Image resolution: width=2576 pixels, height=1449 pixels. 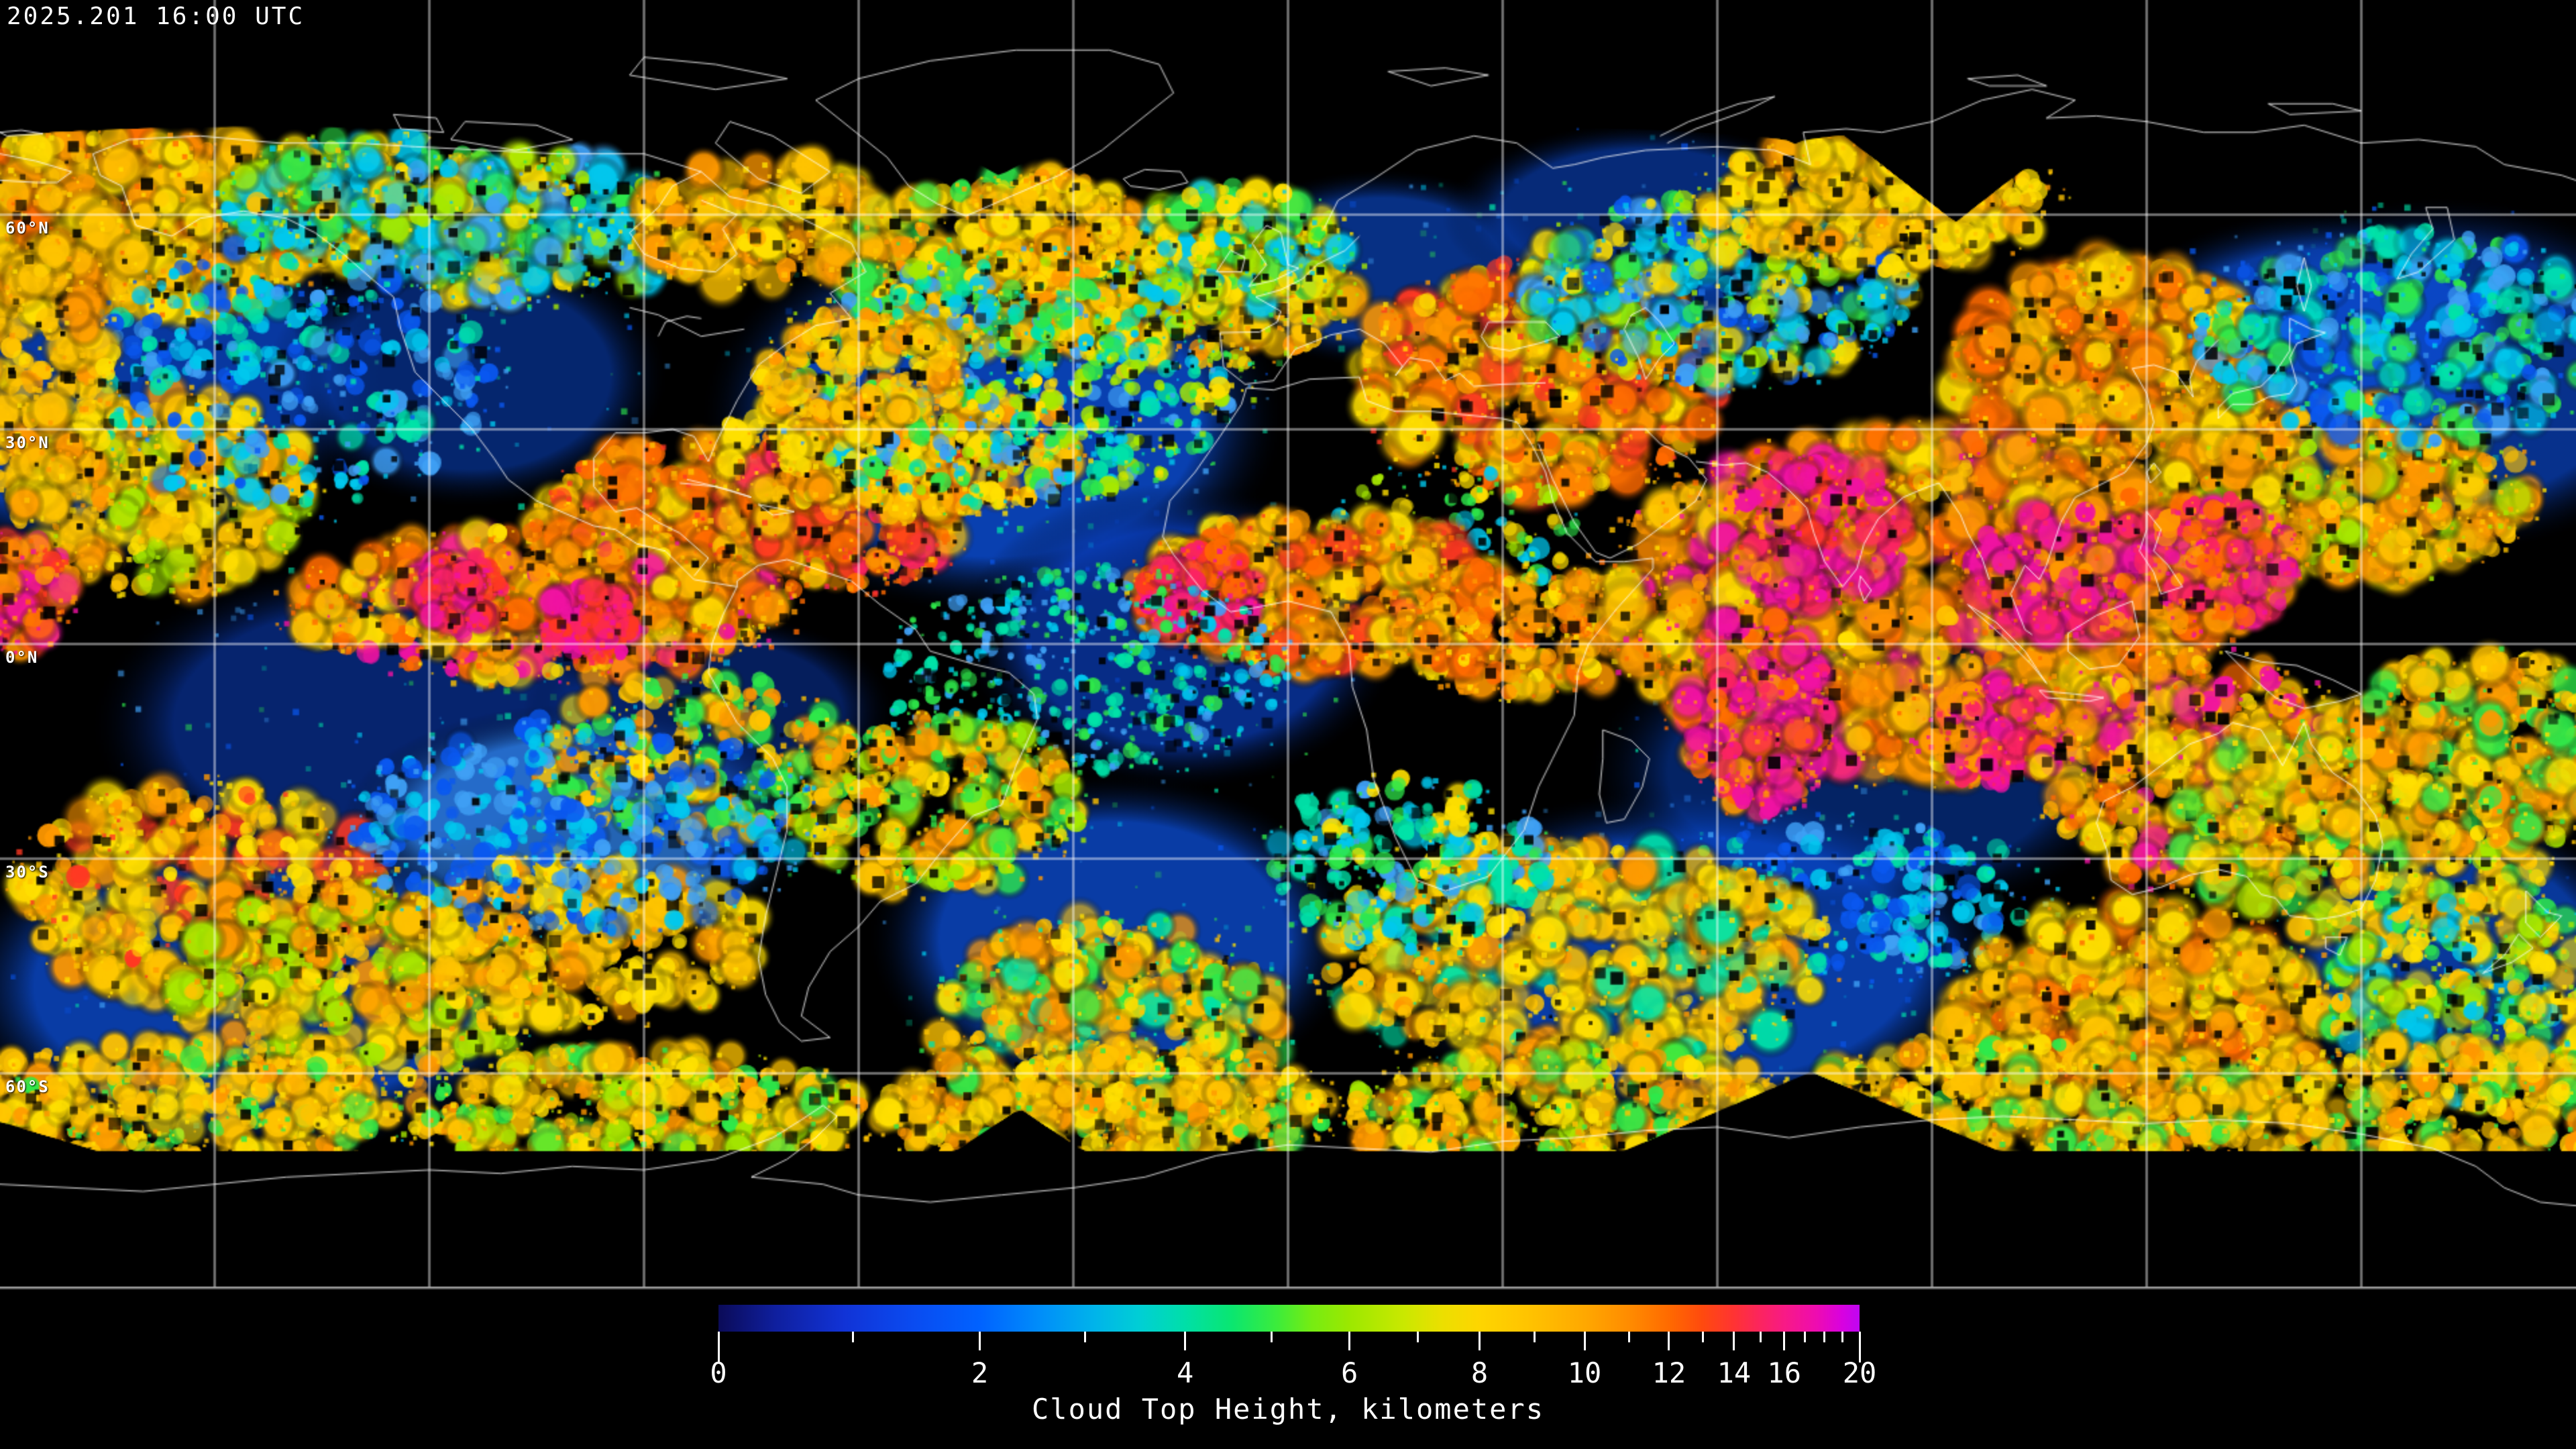 What do you see at coordinates (1669, 1372) in the screenshot?
I see `colorbar-tick-label: 12` at bounding box center [1669, 1372].